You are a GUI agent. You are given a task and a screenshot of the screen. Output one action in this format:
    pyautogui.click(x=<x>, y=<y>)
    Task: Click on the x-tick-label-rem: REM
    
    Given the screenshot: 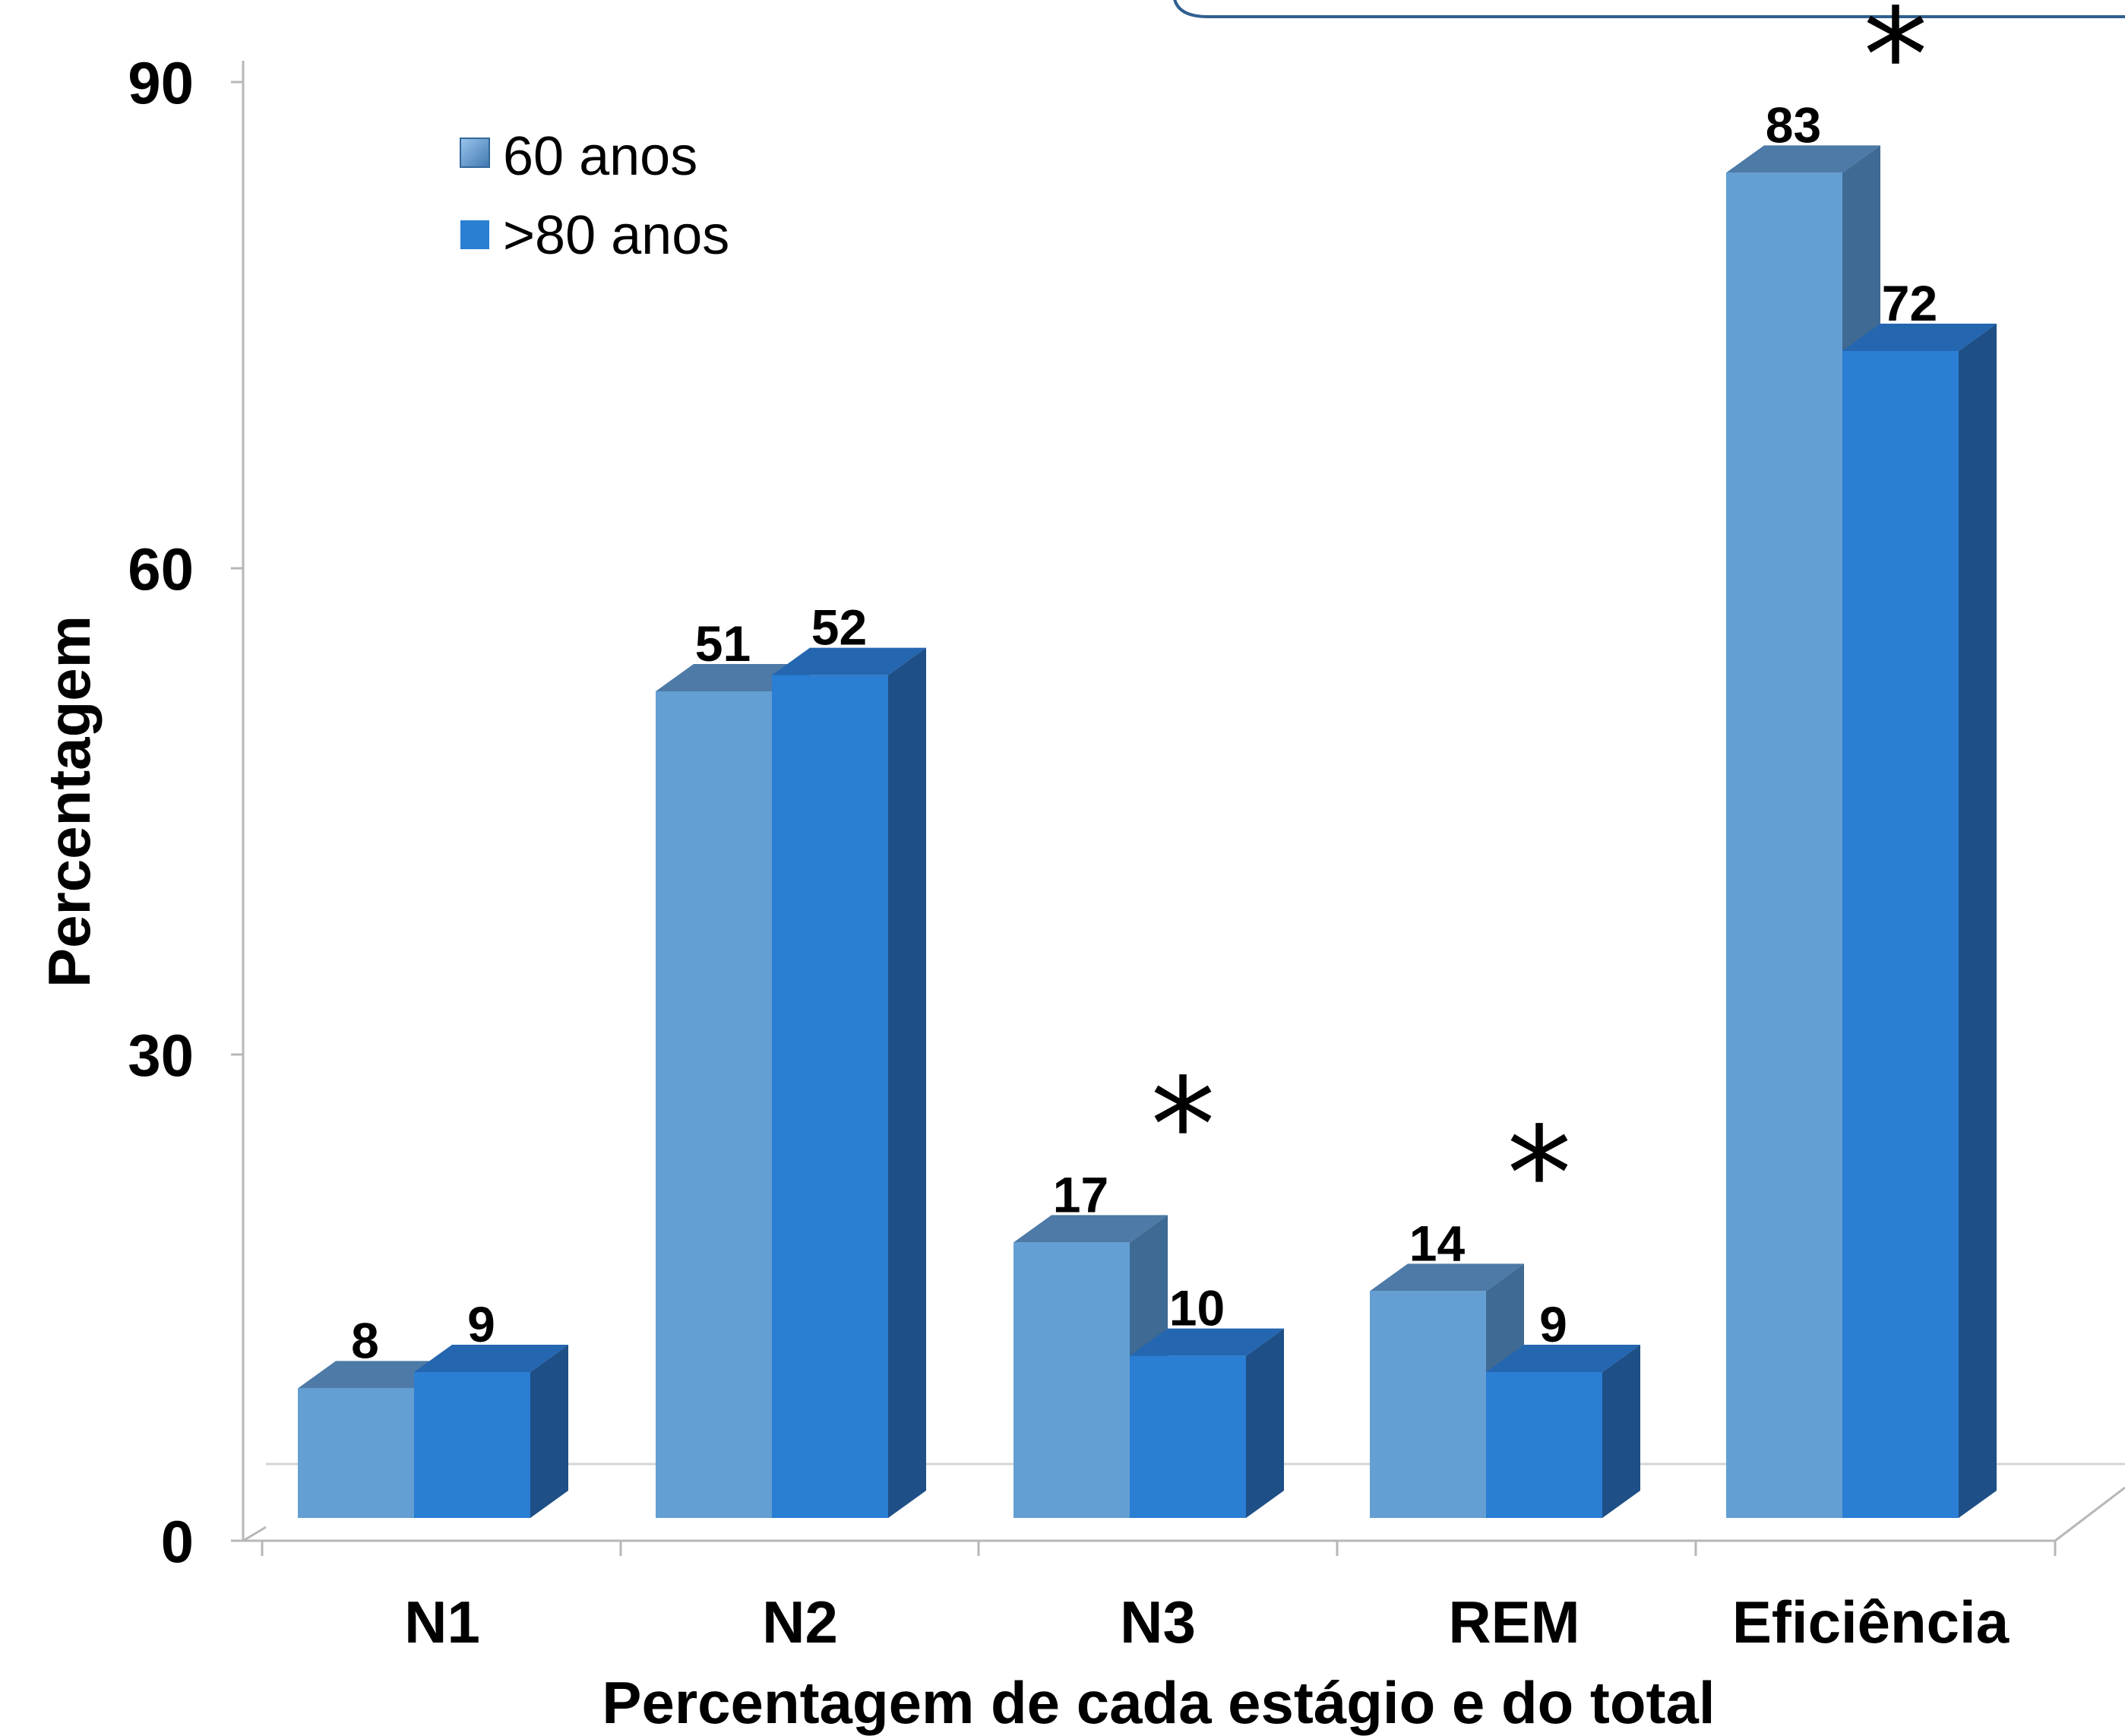 What is the action you would take?
    pyautogui.click(x=1514, y=1622)
    